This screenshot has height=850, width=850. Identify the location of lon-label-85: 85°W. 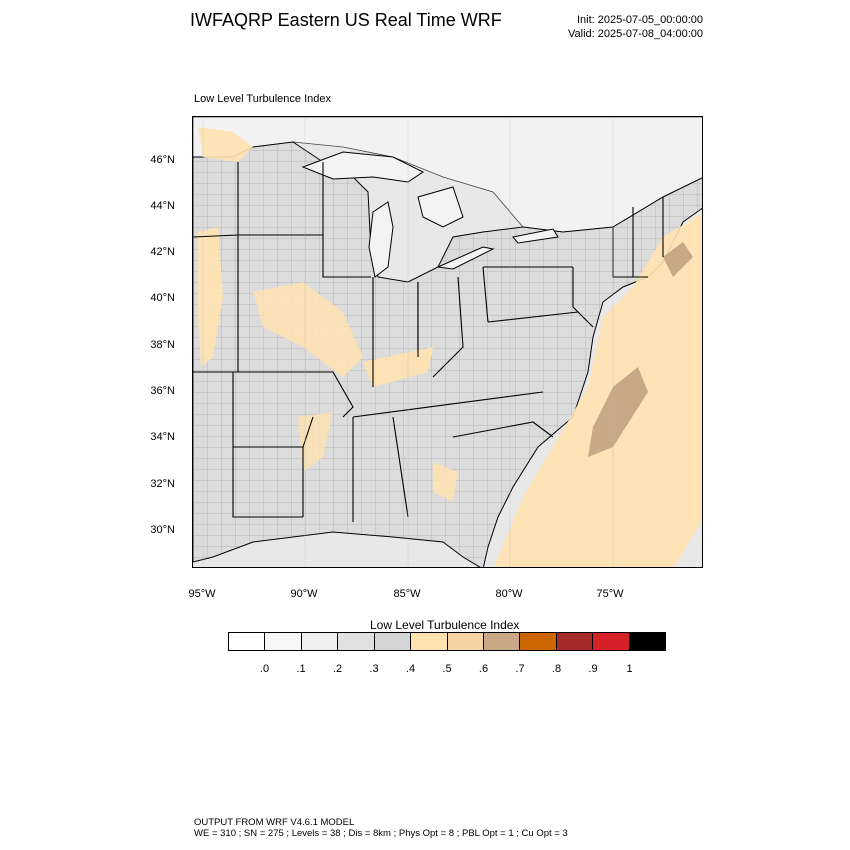
(407, 594).